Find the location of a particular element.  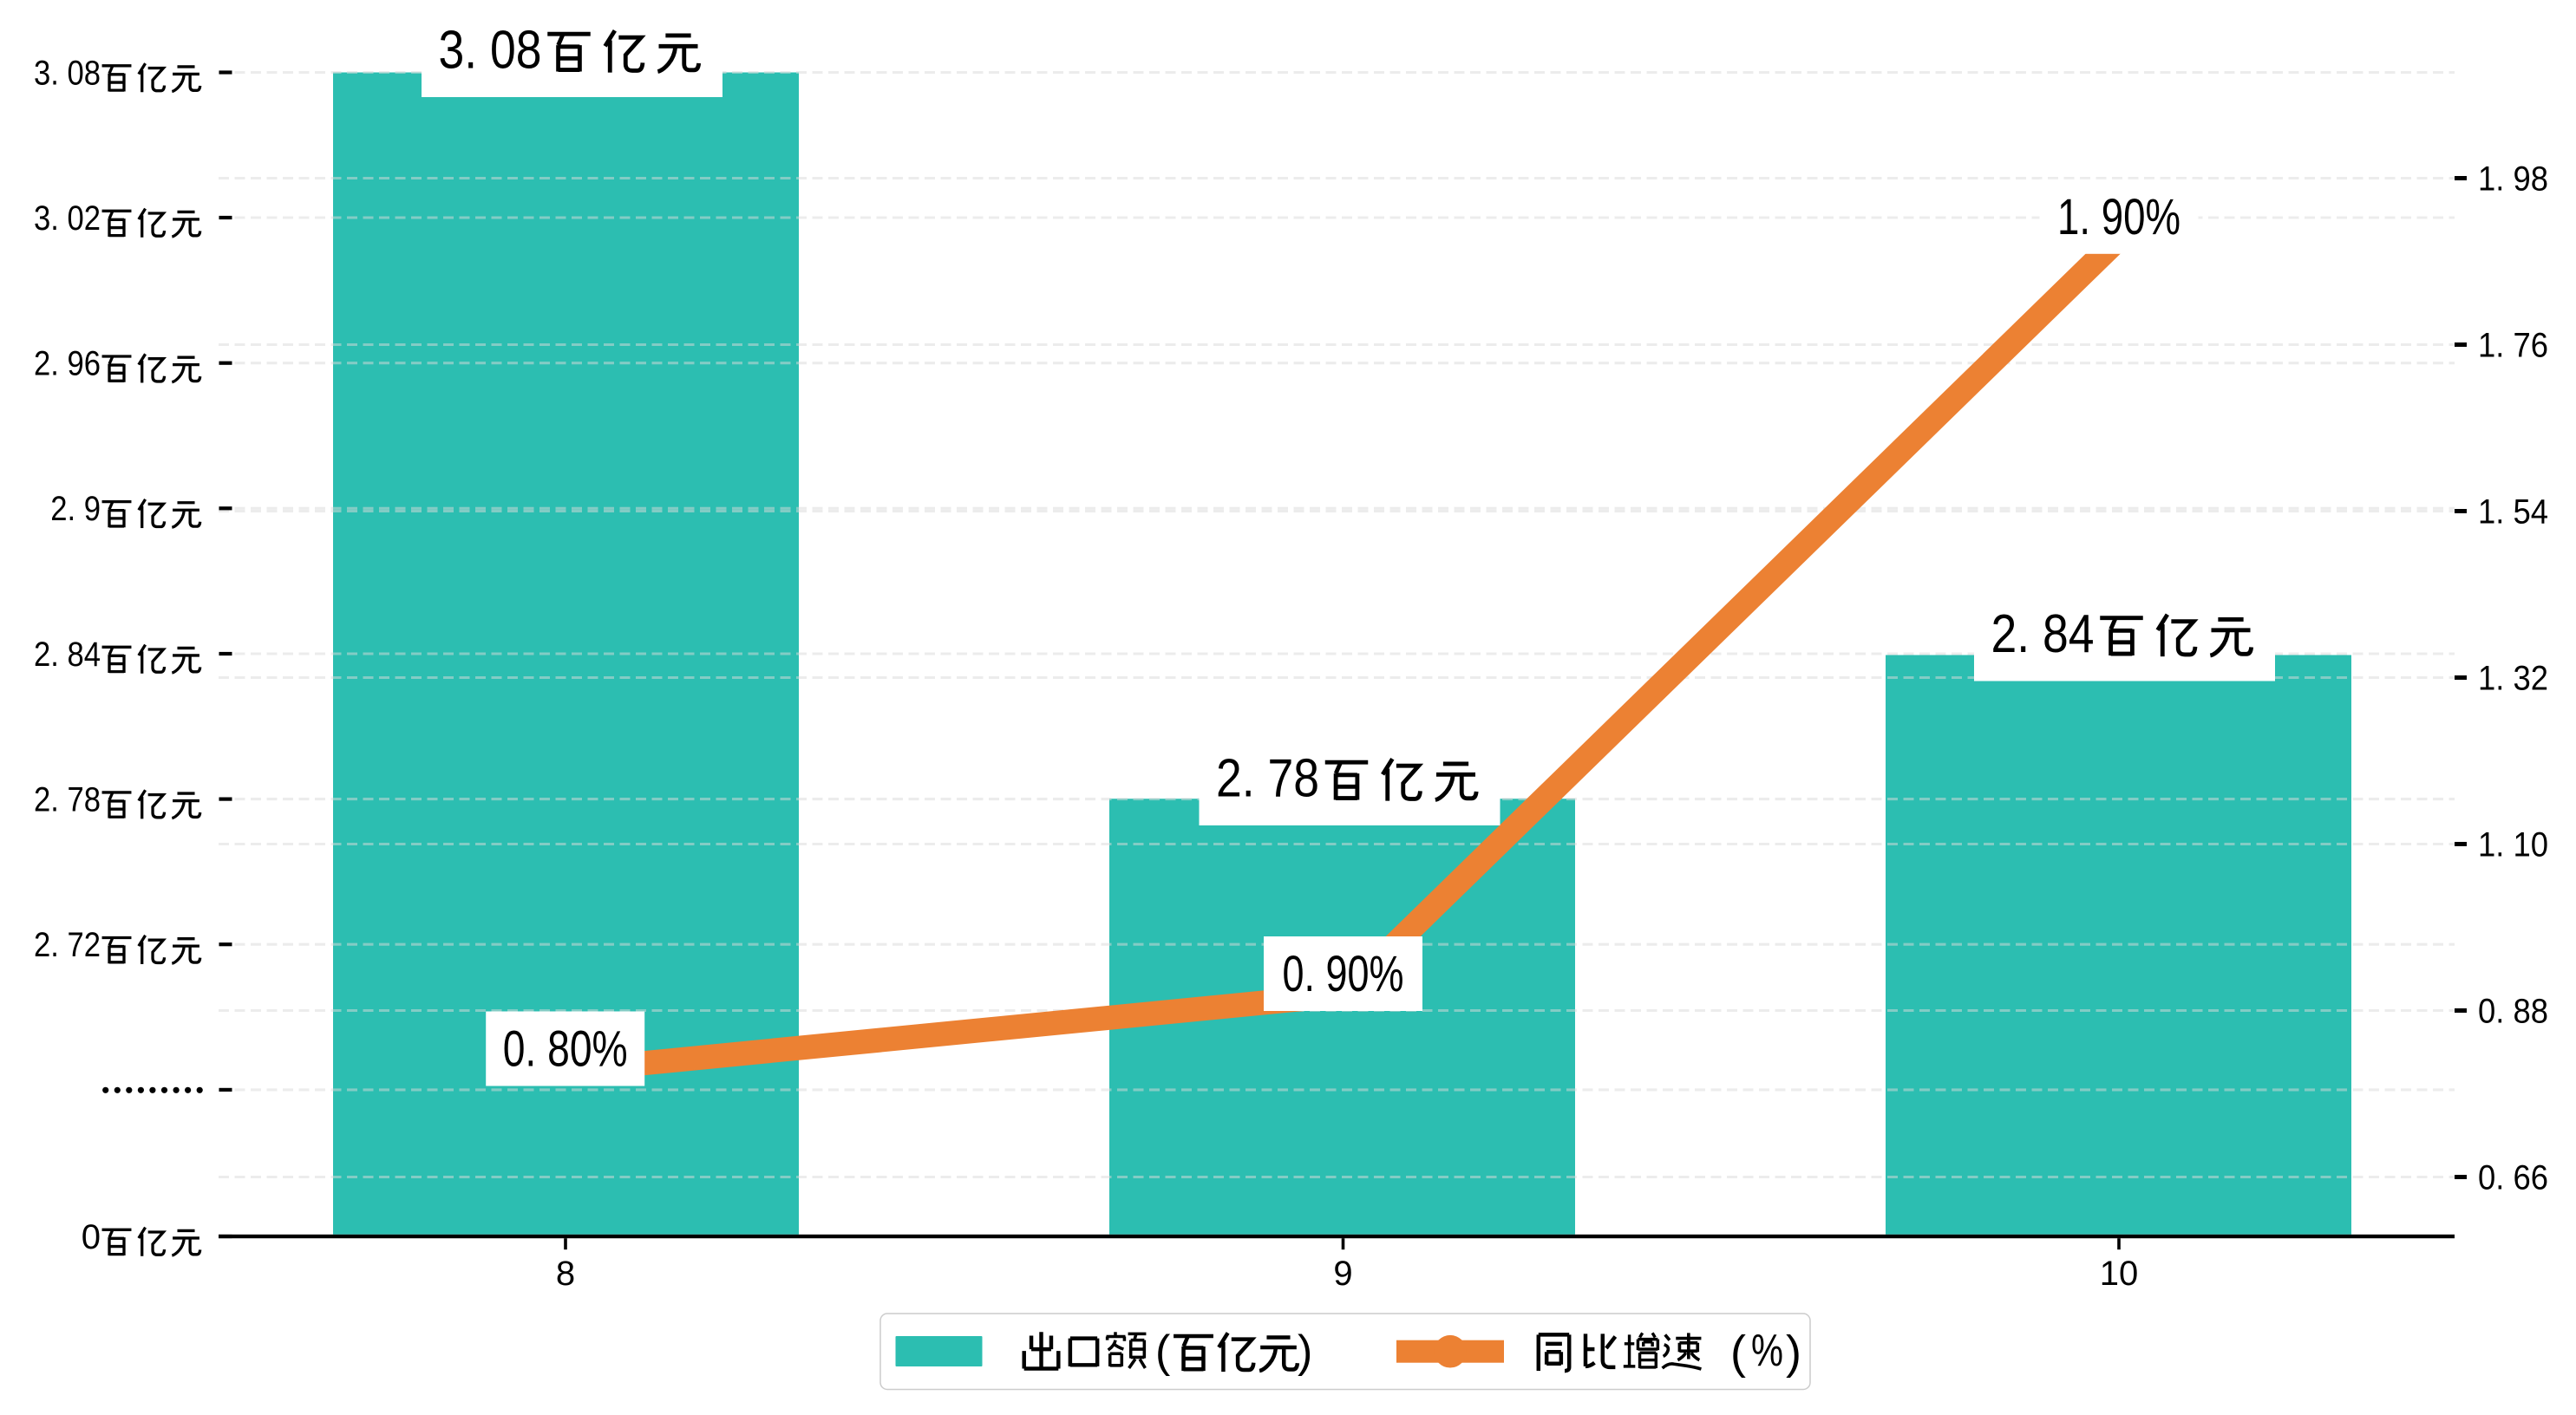

svg-text: 2. 72 is located at coordinates (67, 945).